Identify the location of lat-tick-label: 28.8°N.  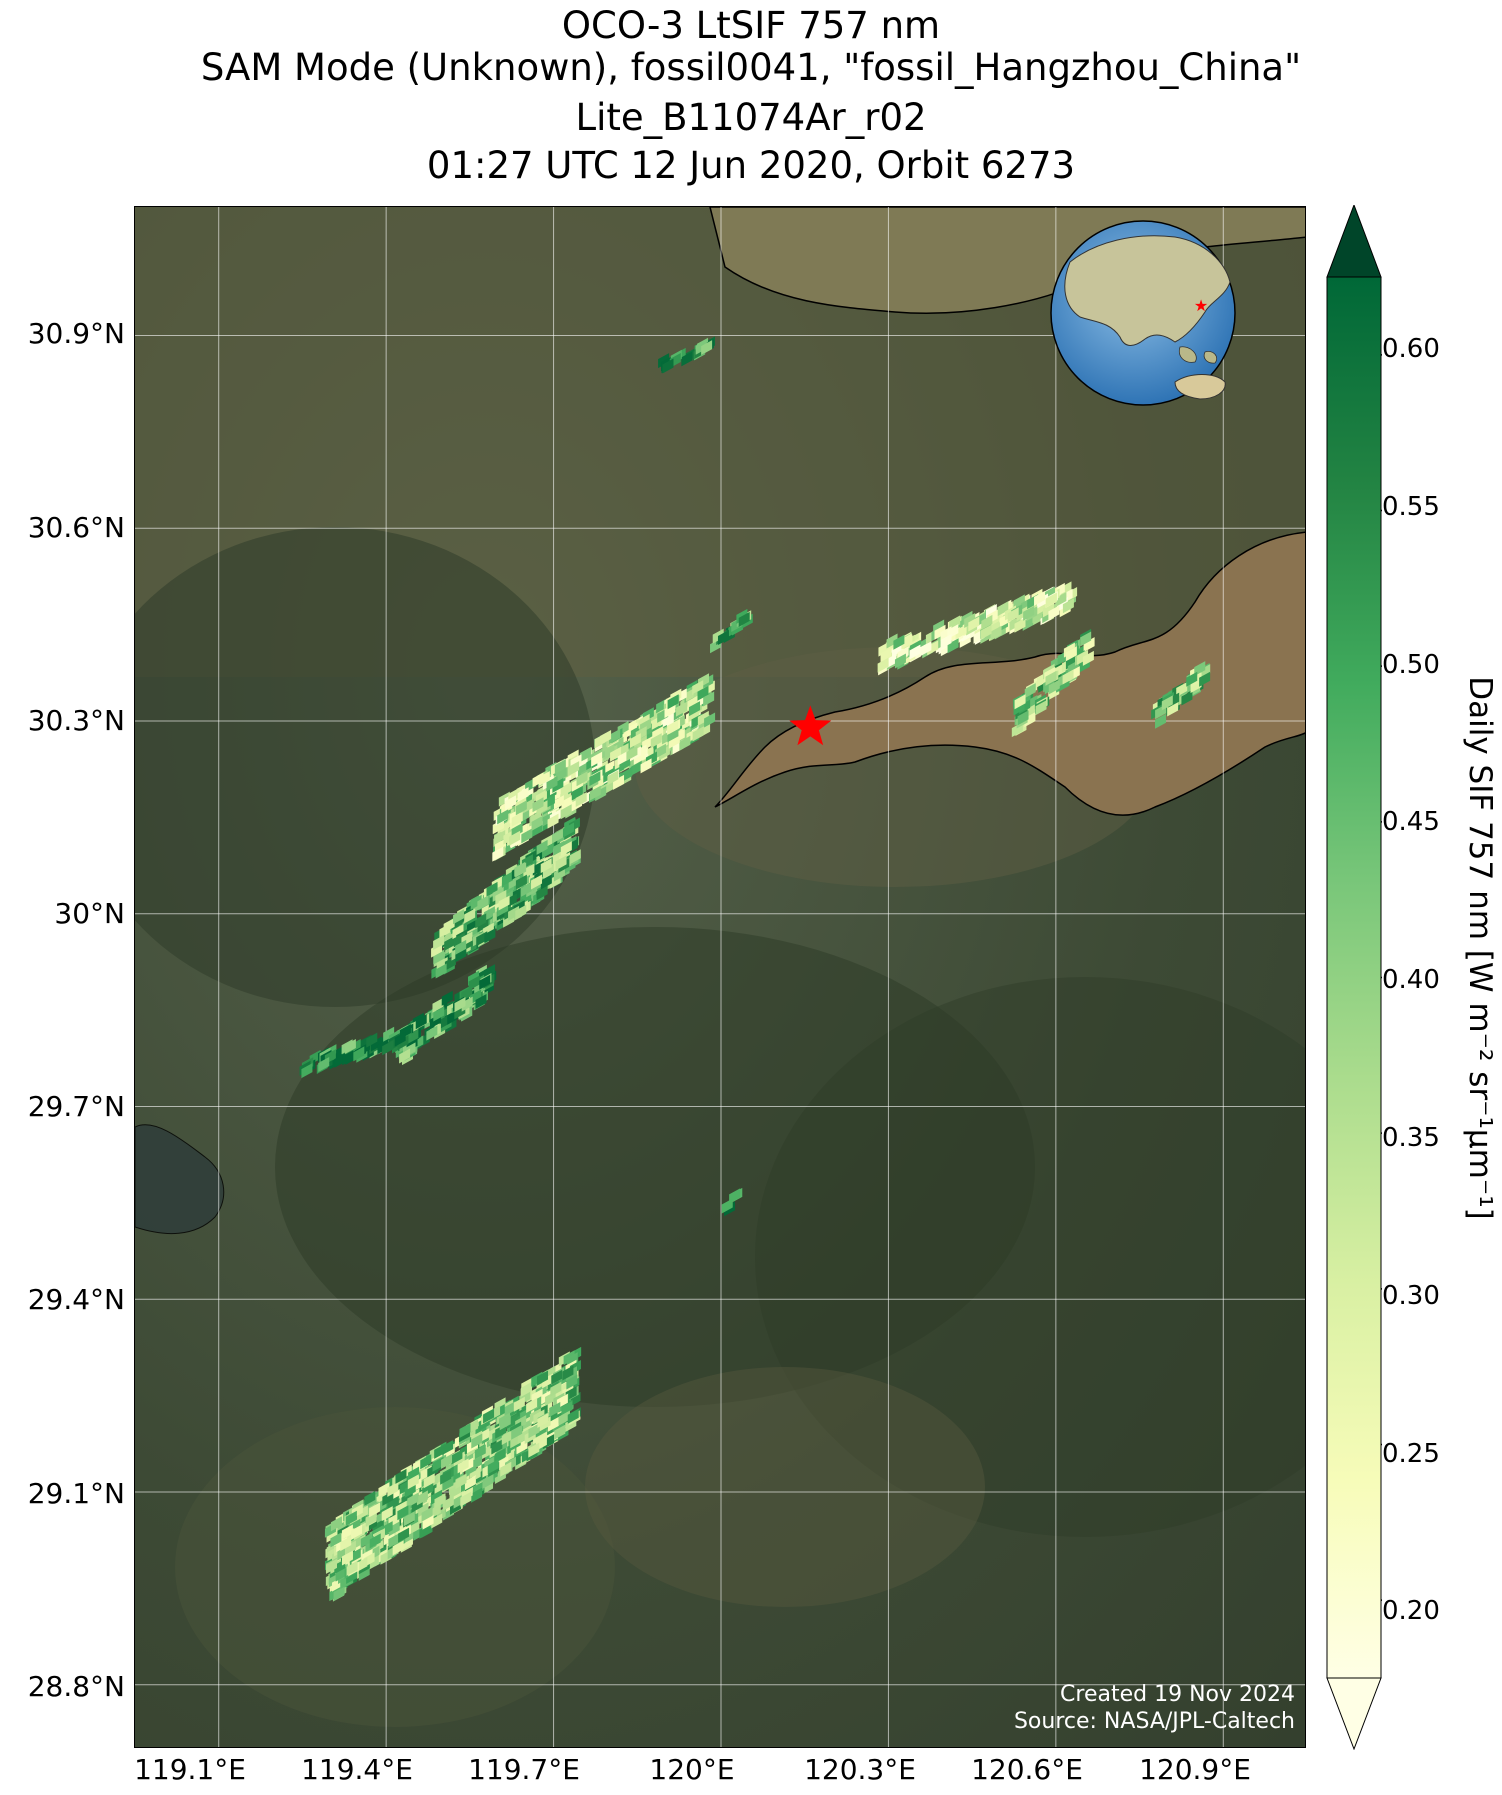
(76, 1686).